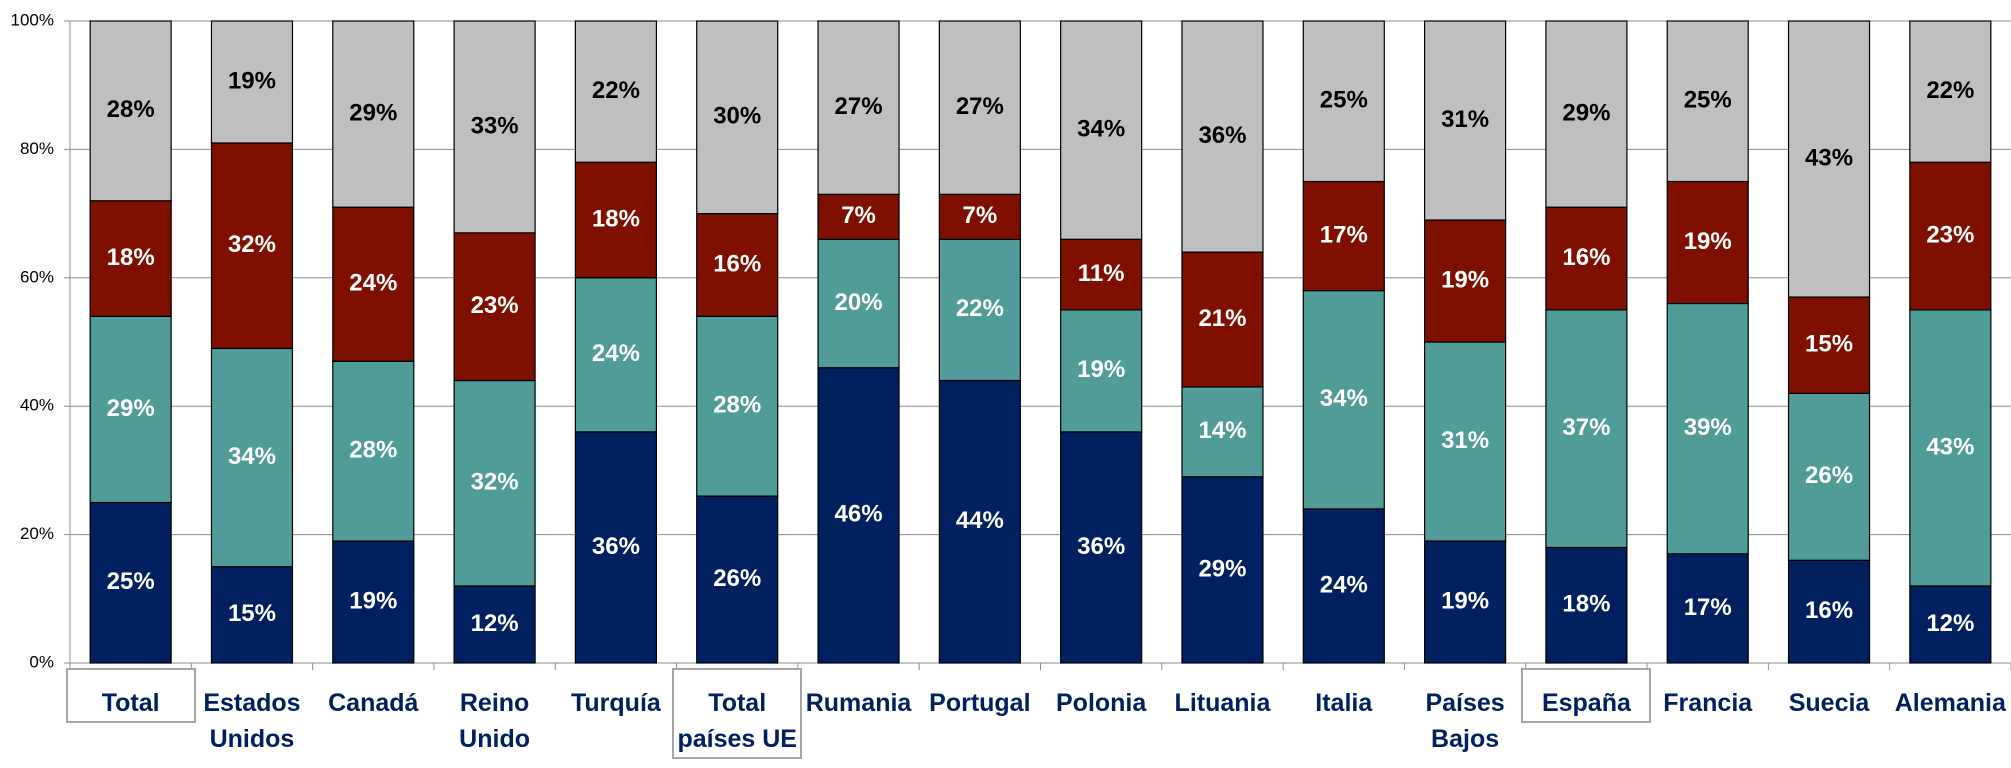 This screenshot has height=768, width=2011. I want to click on data-label: 33%, so click(495, 125).